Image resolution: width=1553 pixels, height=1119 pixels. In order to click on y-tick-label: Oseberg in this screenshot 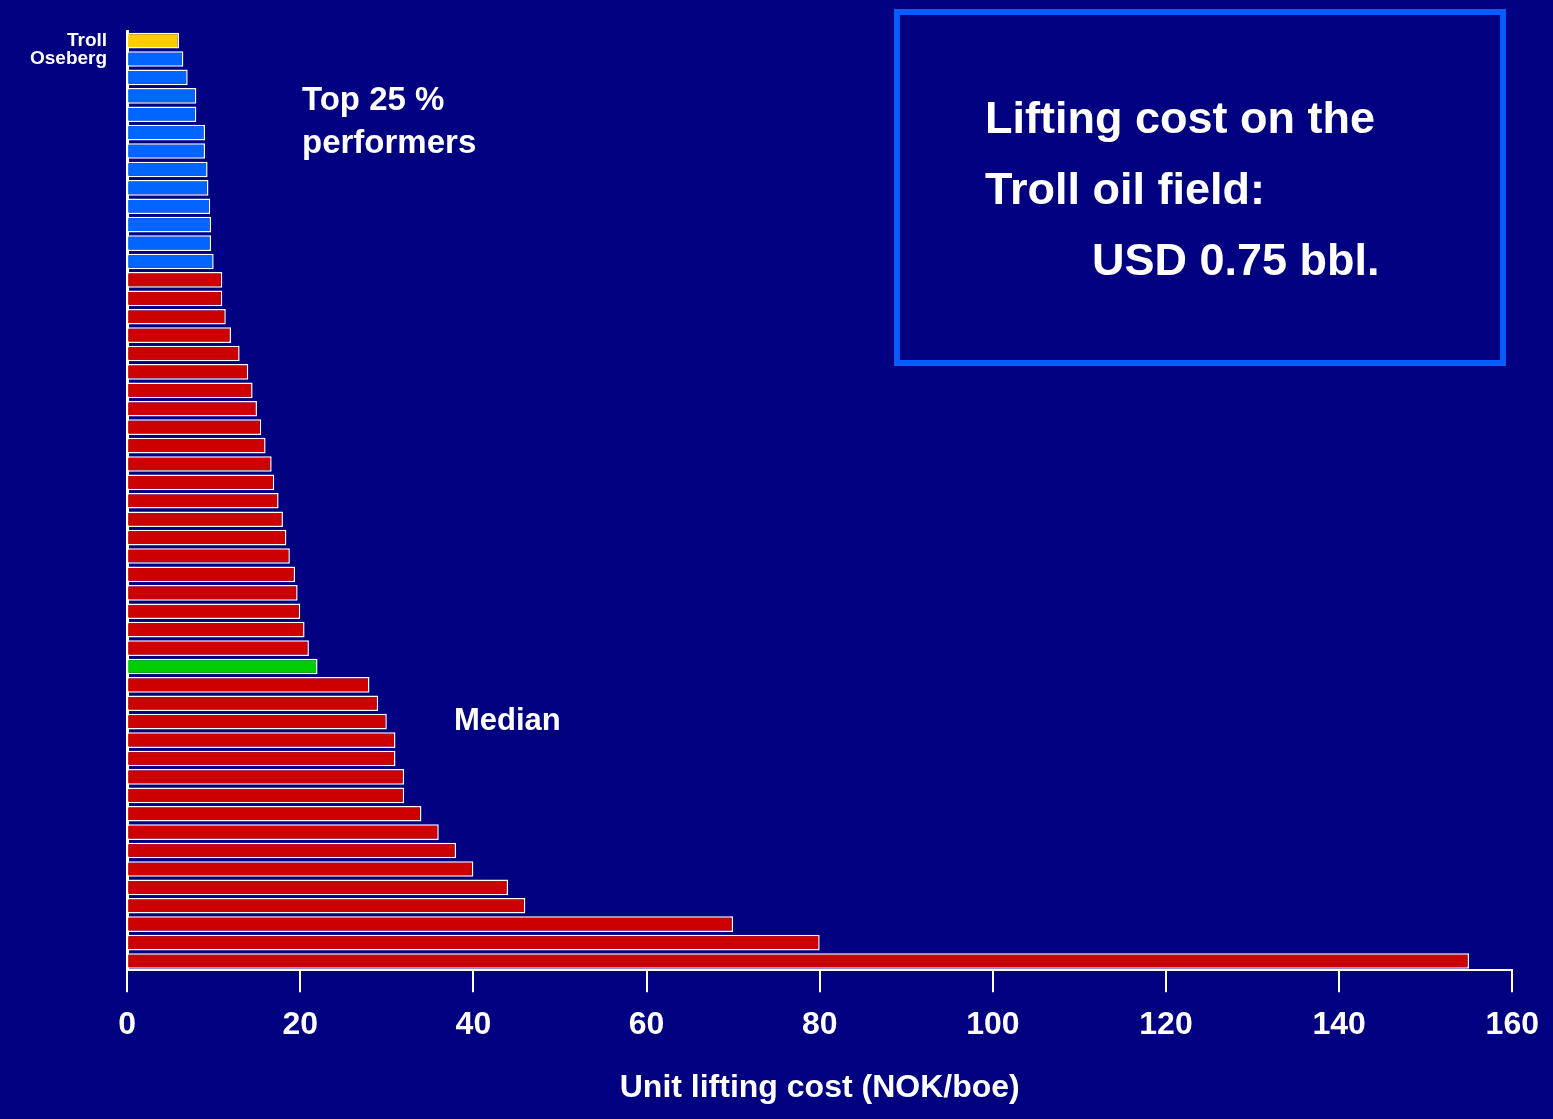, I will do `click(68, 58)`.